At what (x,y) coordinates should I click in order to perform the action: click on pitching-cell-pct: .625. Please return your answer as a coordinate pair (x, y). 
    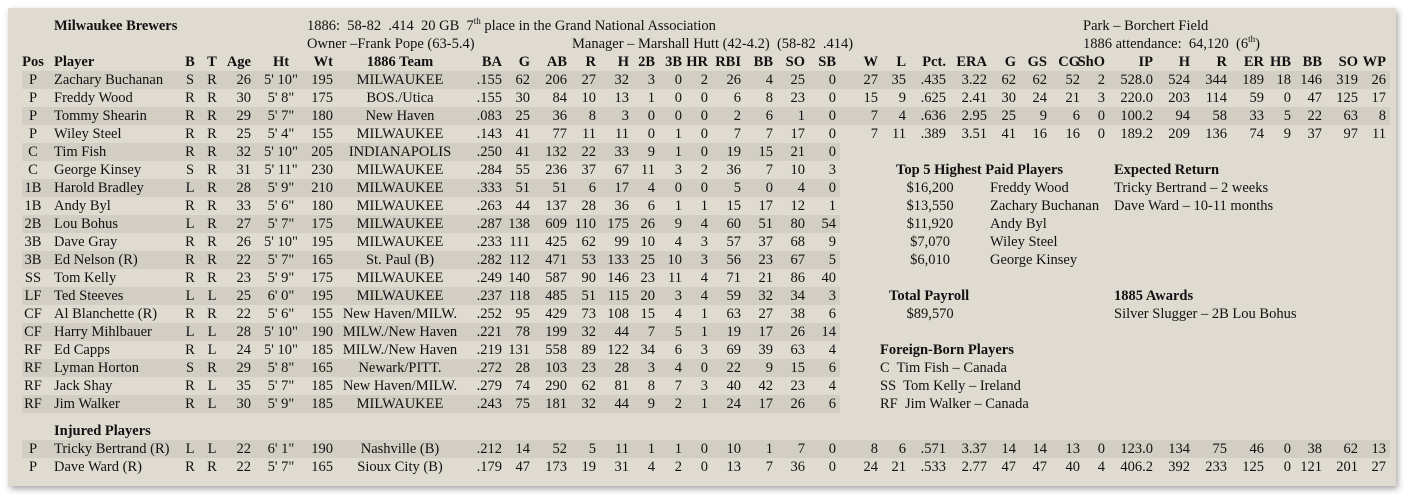
    Looking at the image, I should click on (933, 98).